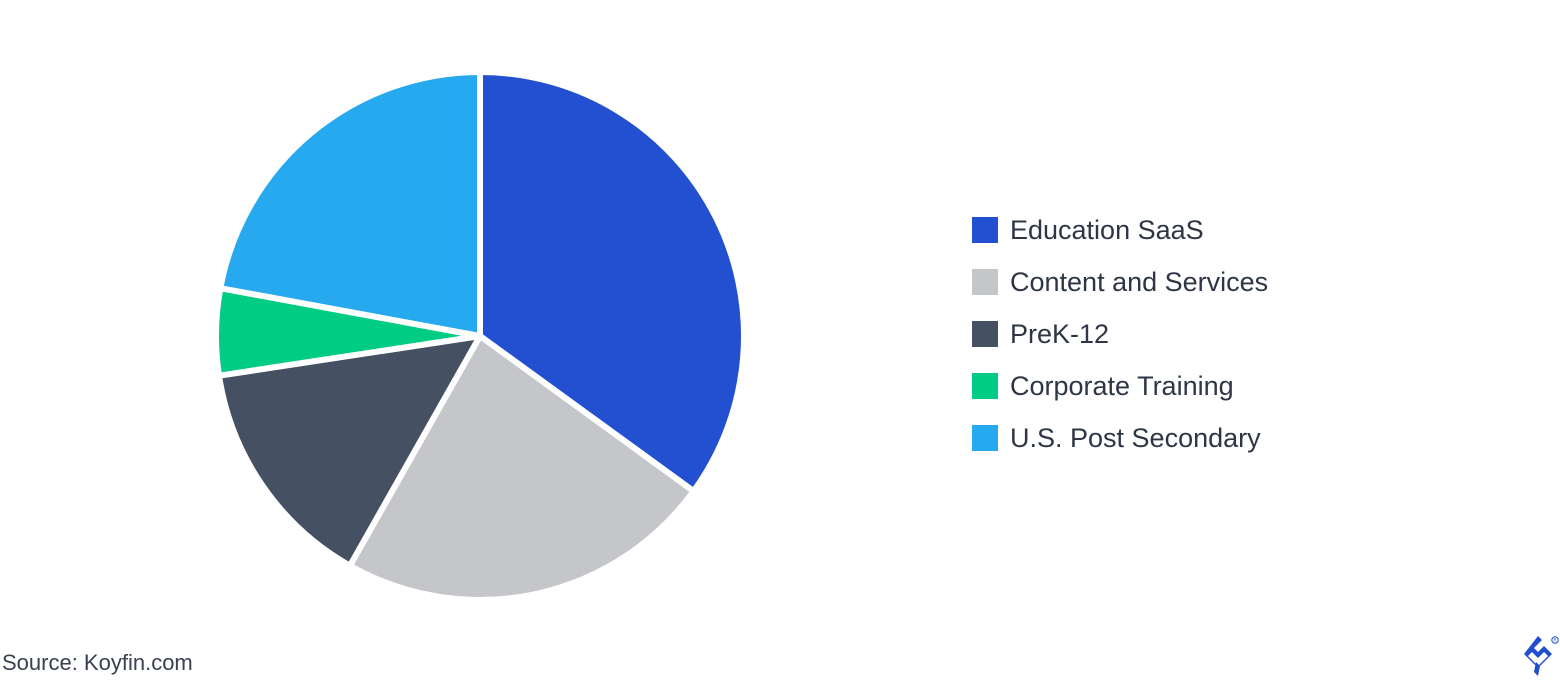 This screenshot has height=680, width=1560. What do you see at coordinates (97, 662) in the screenshot?
I see `source-note: Source: Koyfin.com` at bounding box center [97, 662].